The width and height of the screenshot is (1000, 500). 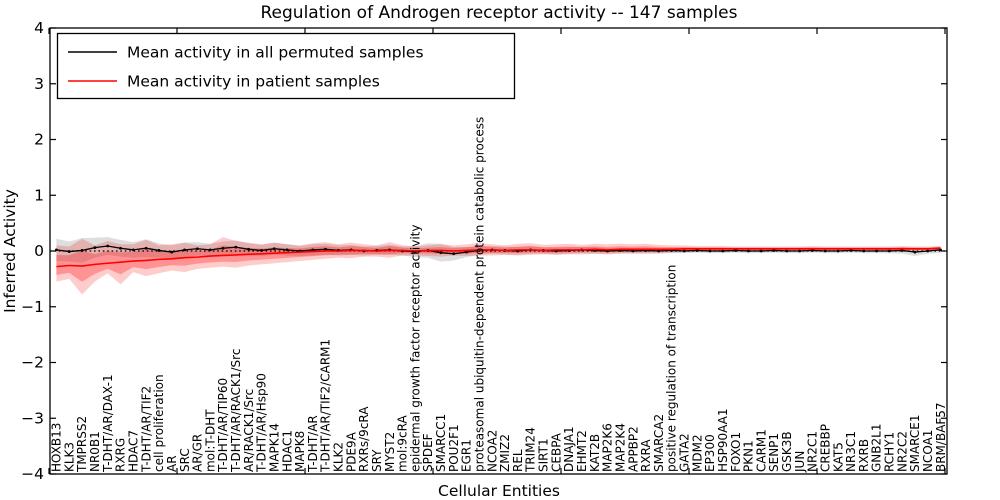 I want to click on confidence-bands, so click(x=498, y=266).